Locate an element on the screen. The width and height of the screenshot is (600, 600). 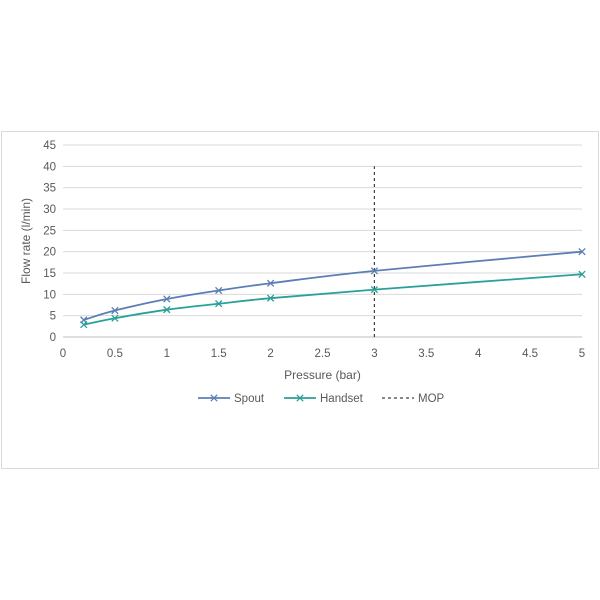
x-tick-label: 0.5 is located at coordinates (115, 354).